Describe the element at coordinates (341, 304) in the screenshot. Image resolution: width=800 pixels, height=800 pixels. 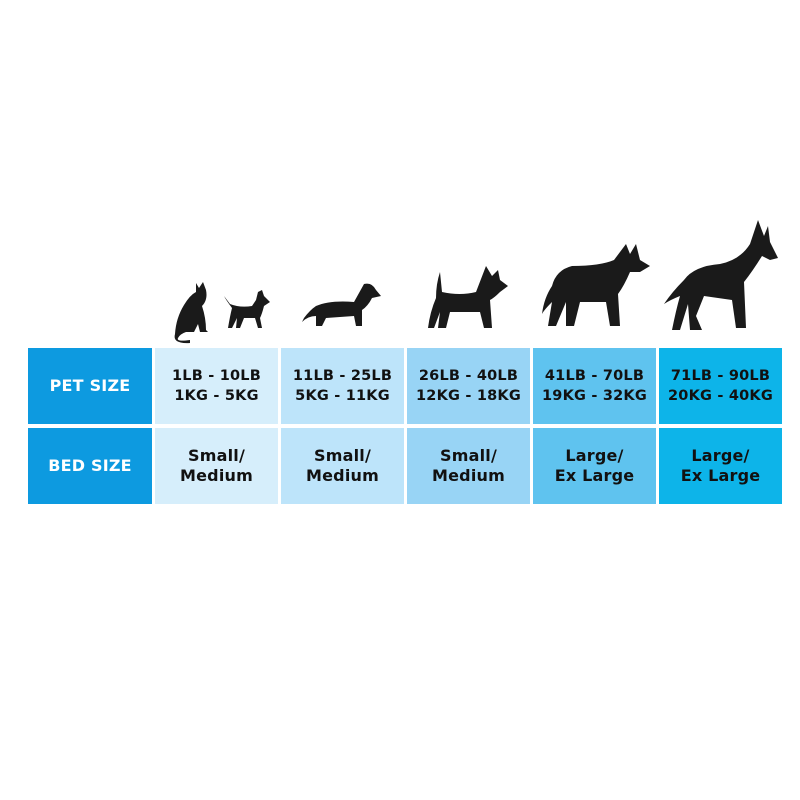
I see `dachshund-silhouette-icon` at that location.